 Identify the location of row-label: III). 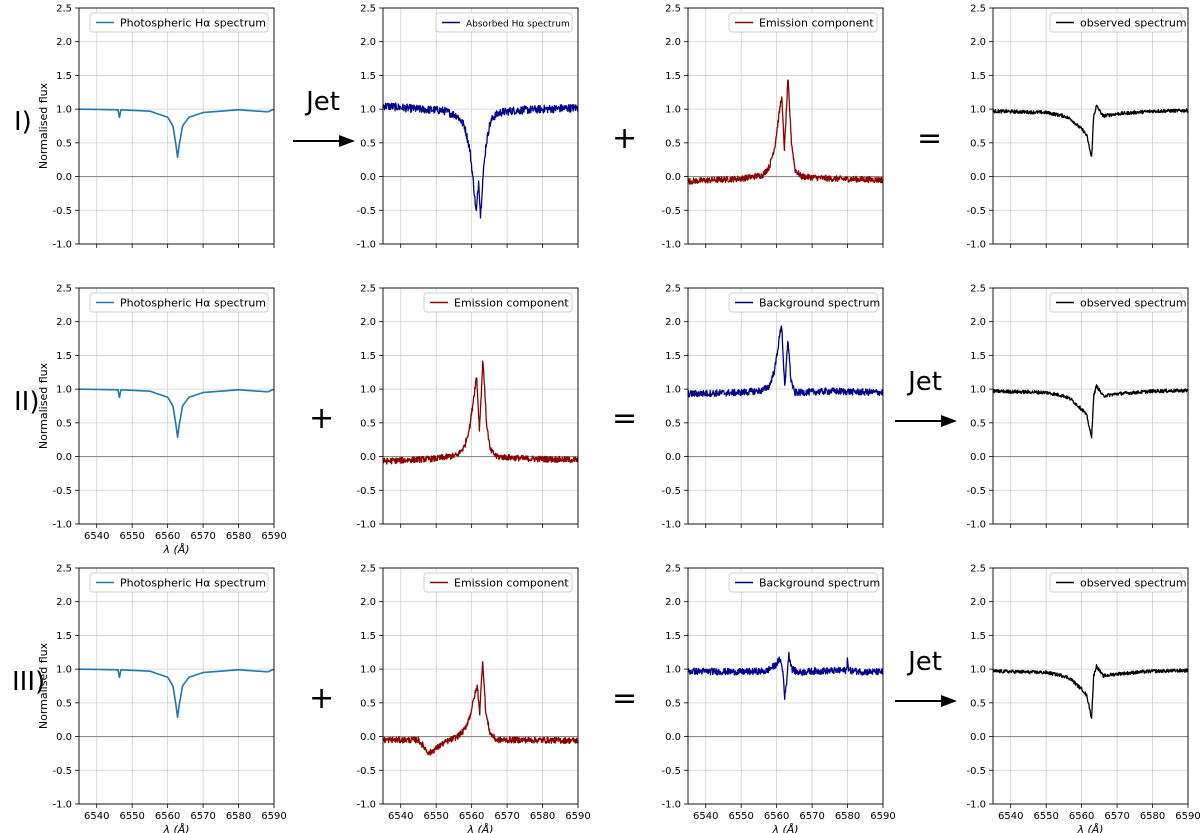
(28, 682).